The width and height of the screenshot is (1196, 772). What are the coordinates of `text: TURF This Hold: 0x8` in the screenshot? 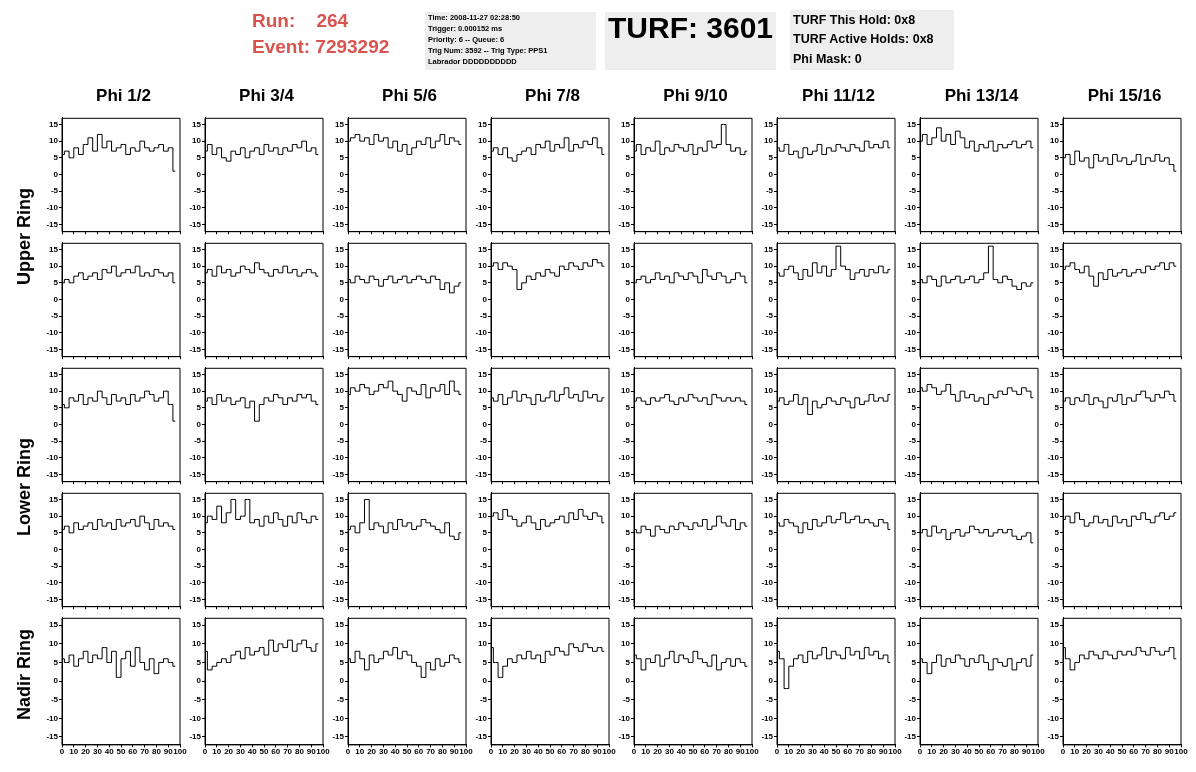 It's located at (855, 20).